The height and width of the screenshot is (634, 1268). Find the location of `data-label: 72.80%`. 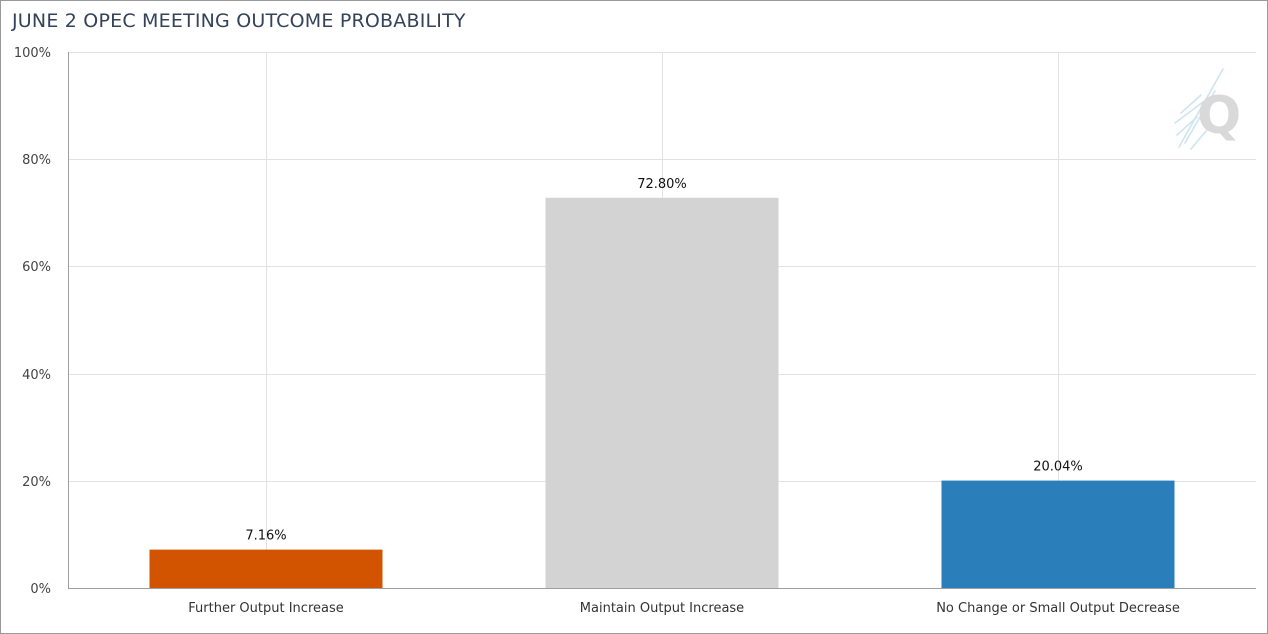

data-label: 72.80% is located at coordinates (662, 184).